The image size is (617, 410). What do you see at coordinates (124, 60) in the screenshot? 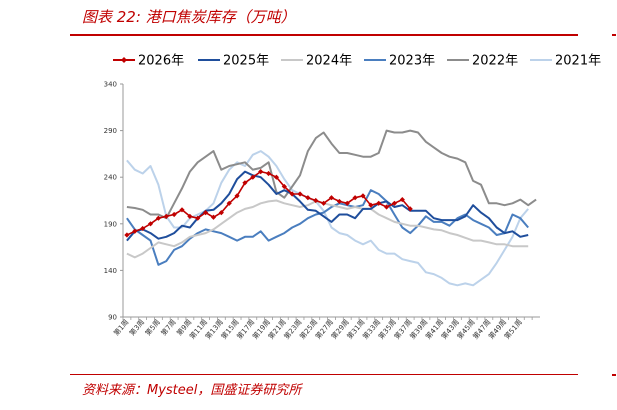
I see `legend-marker` at bounding box center [124, 60].